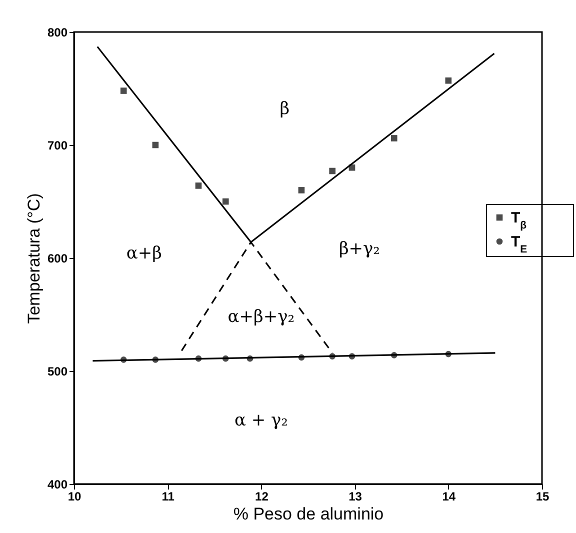 The image size is (576, 533). Describe the element at coordinates (285, 108) in the screenshot. I see `annotation: β` at that location.